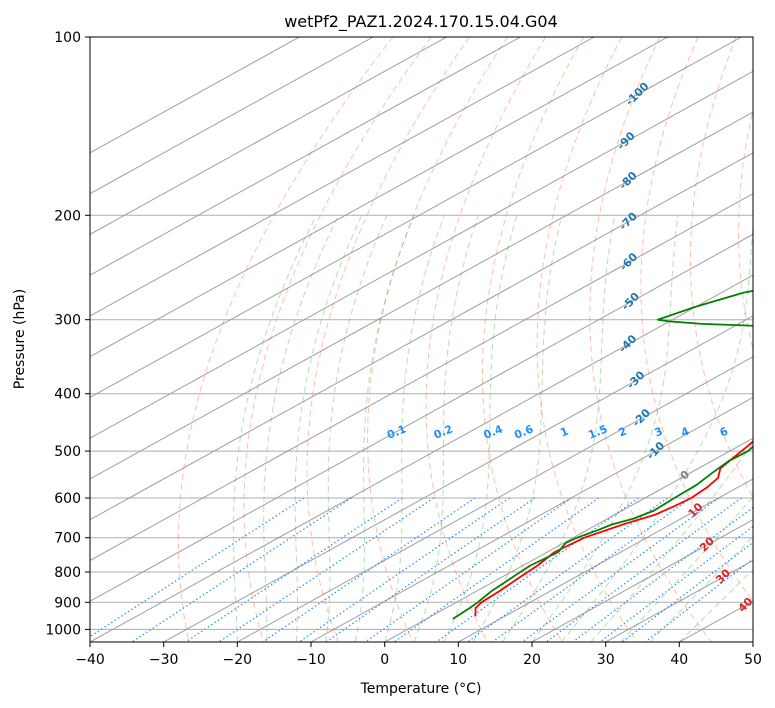 The height and width of the screenshot is (708, 775). What do you see at coordinates (635, 379) in the screenshot?
I see `isotherm-label: -30` at bounding box center [635, 379].